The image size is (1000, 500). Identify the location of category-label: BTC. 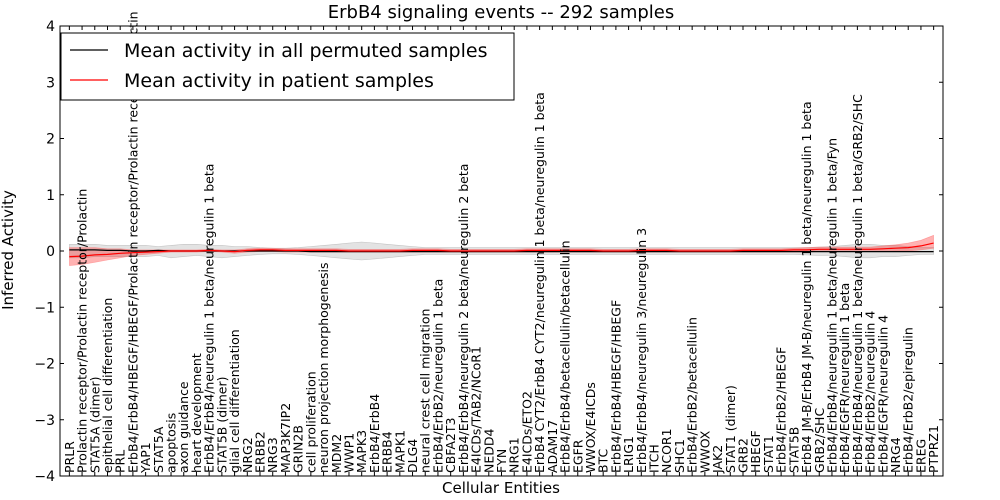
(603, 461).